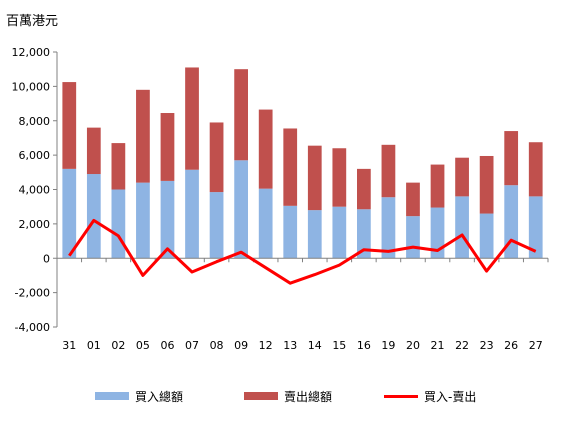 Image resolution: width=565 pixels, height=428 pixels. What do you see at coordinates (536, 345) in the screenshot?
I see `x-tick-label: 27` at bounding box center [536, 345].